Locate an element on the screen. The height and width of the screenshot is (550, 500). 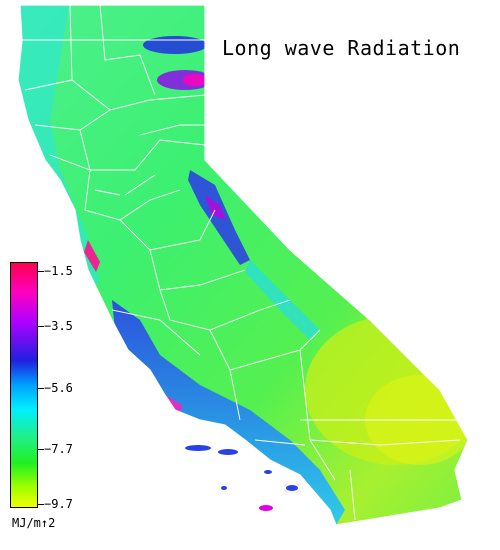
map-title: Long wave Radiation is located at coordinates (341, 48).